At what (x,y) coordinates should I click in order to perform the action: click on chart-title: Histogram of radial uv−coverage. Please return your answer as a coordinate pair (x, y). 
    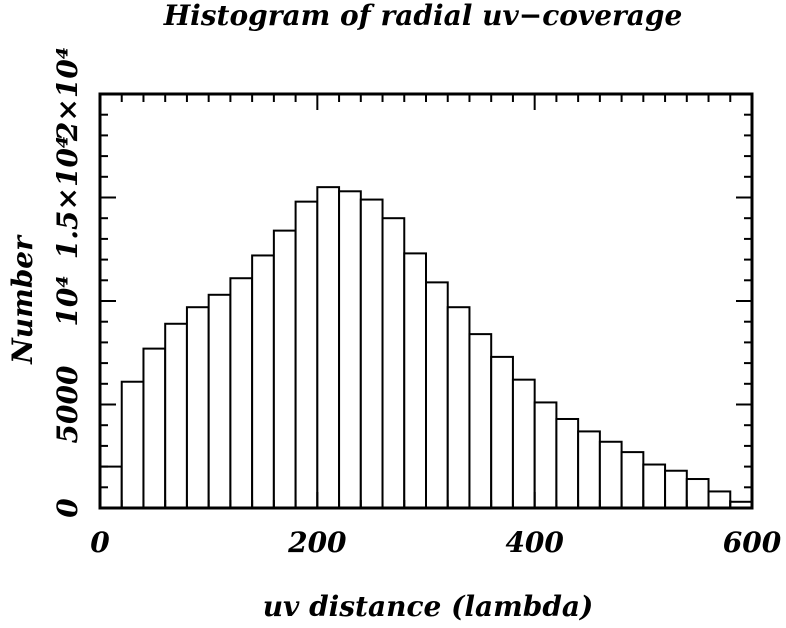
    Looking at the image, I should click on (423, 16).